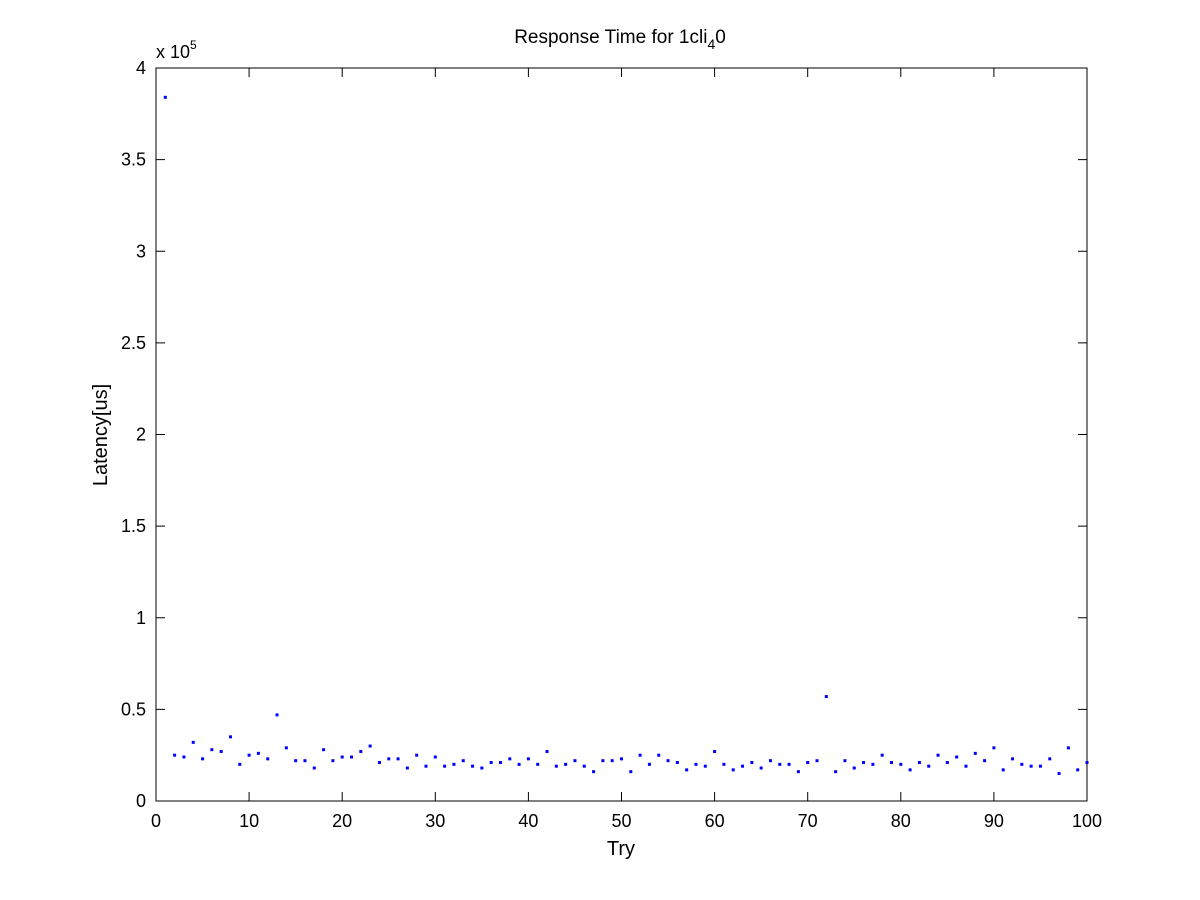 The width and height of the screenshot is (1200, 900). I want to click on y-exponent-label: x 105, so click(176, 50).